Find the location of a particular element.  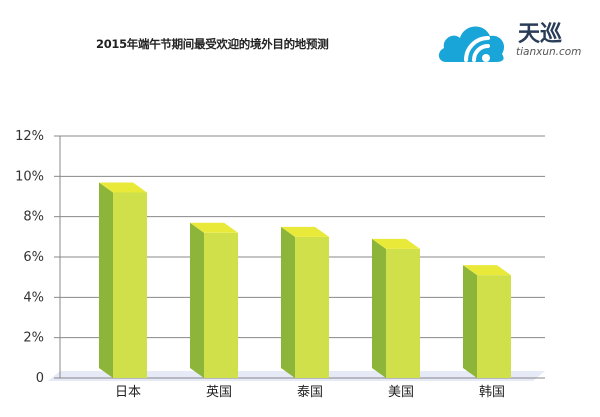

y-tick-label: 4% is located at coordinates (33, 297).